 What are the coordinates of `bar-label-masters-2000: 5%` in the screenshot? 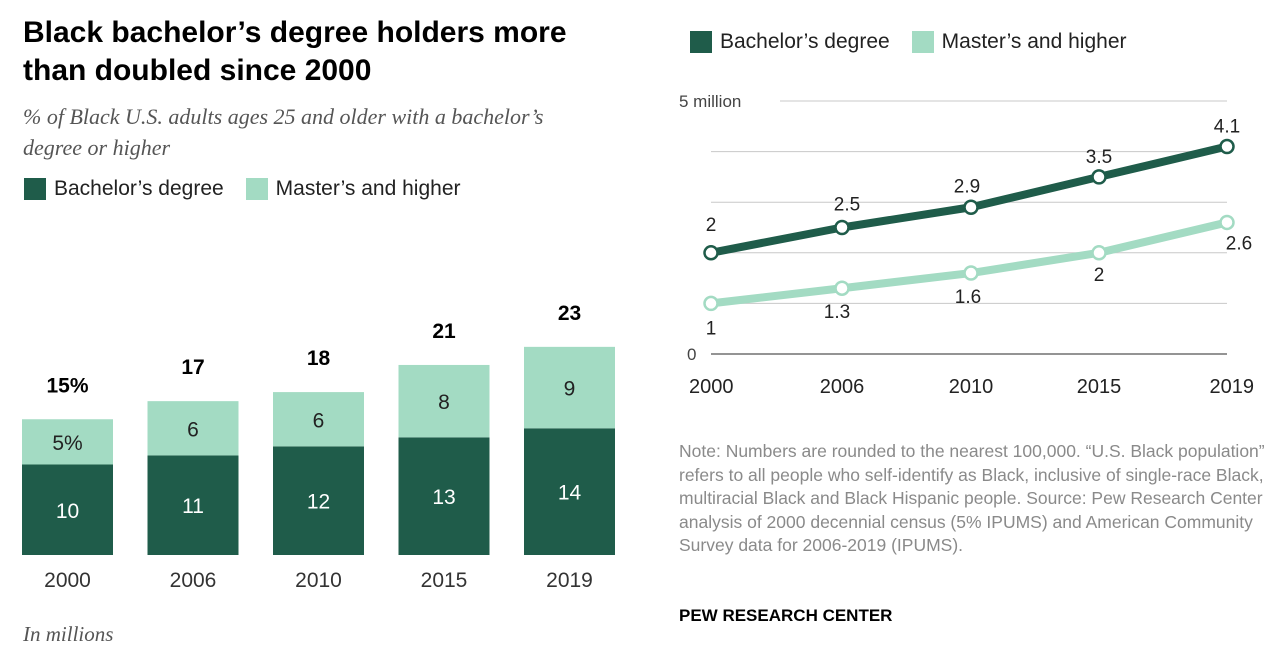 It's located at (67, 443).